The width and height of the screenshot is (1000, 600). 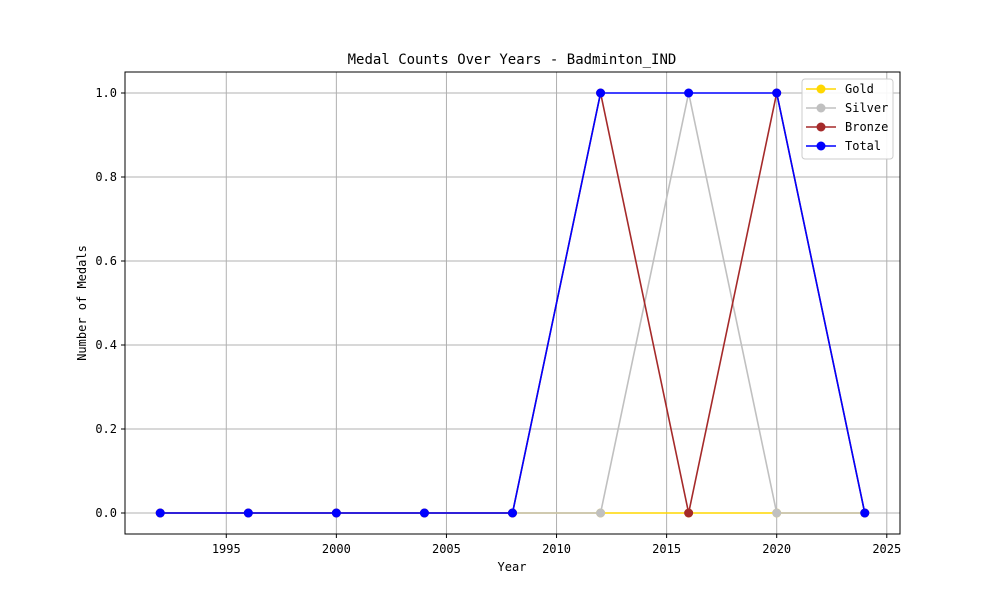 What do you see at coordinates (512, 567) in the screenshot?
I see `x-axis-label: Year` at bounding box center [512, 567].